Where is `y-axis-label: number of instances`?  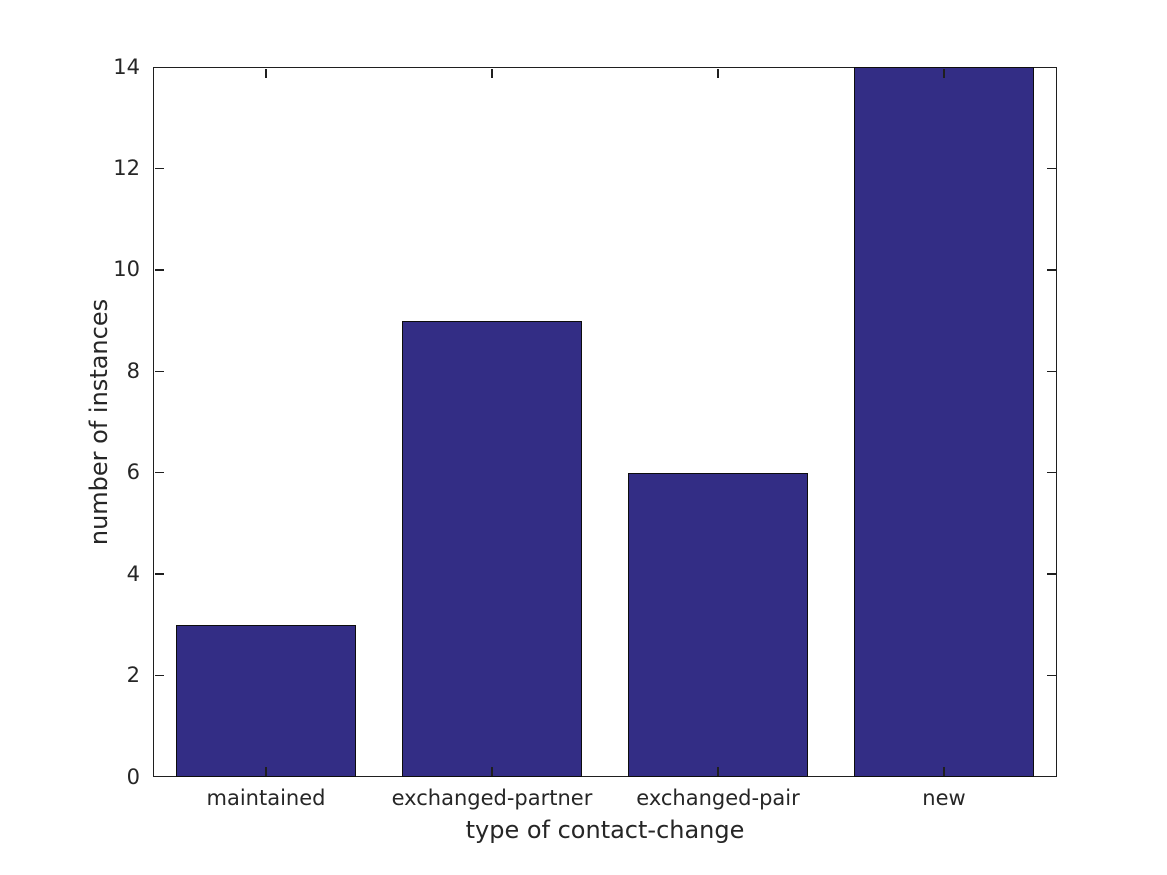 y-axis-label: number of instances is located at coordinates (99, 422).